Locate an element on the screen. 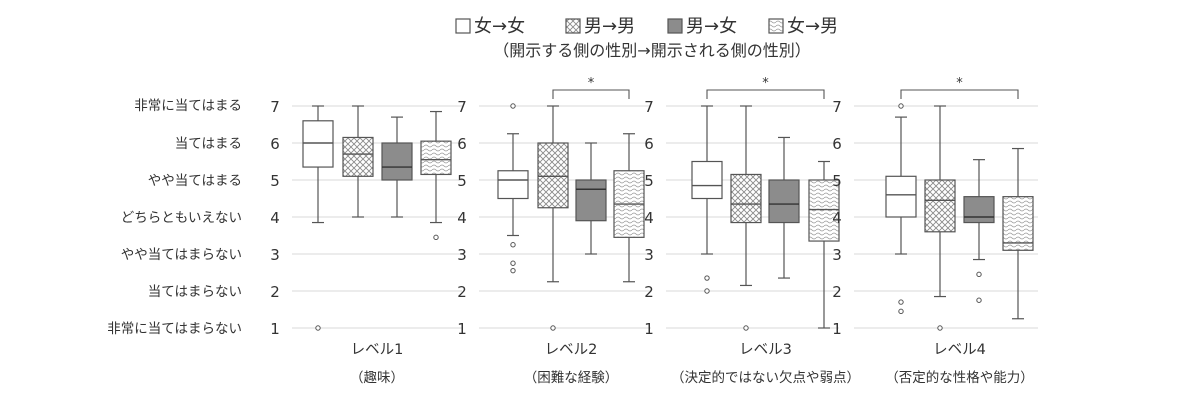 This screenshot has height=402, width=1200. y-category-label: 非常に当てはまらない is located at coordinates (174, 329).